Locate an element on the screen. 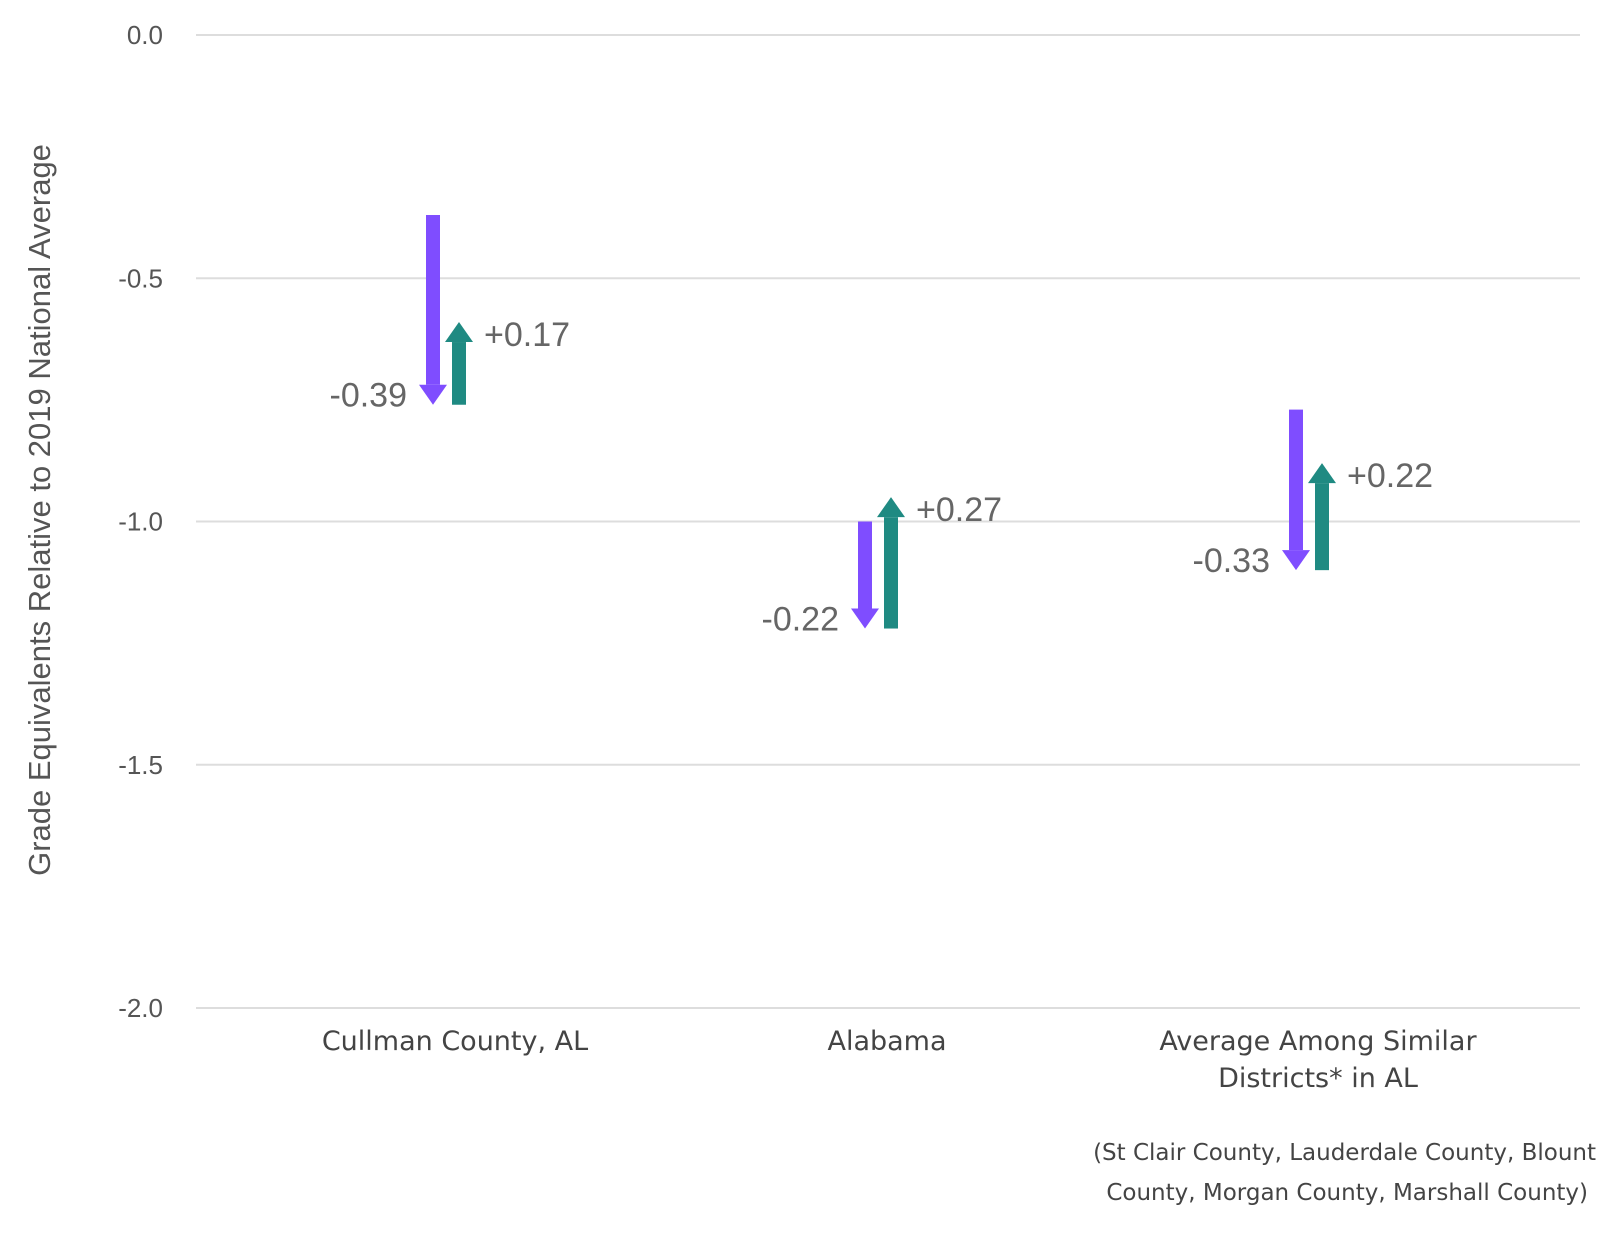  decline-label: -0.39 is located at coordinates (369, 396).